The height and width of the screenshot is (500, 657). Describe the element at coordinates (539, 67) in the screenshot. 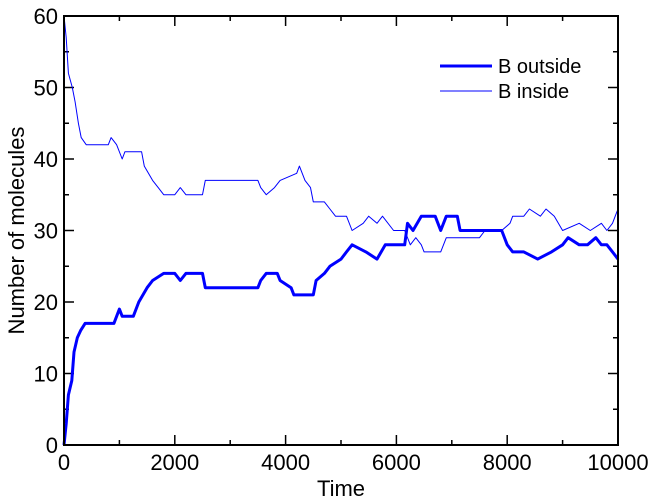

I see `legend-label-b-outside: B outside` at that location.